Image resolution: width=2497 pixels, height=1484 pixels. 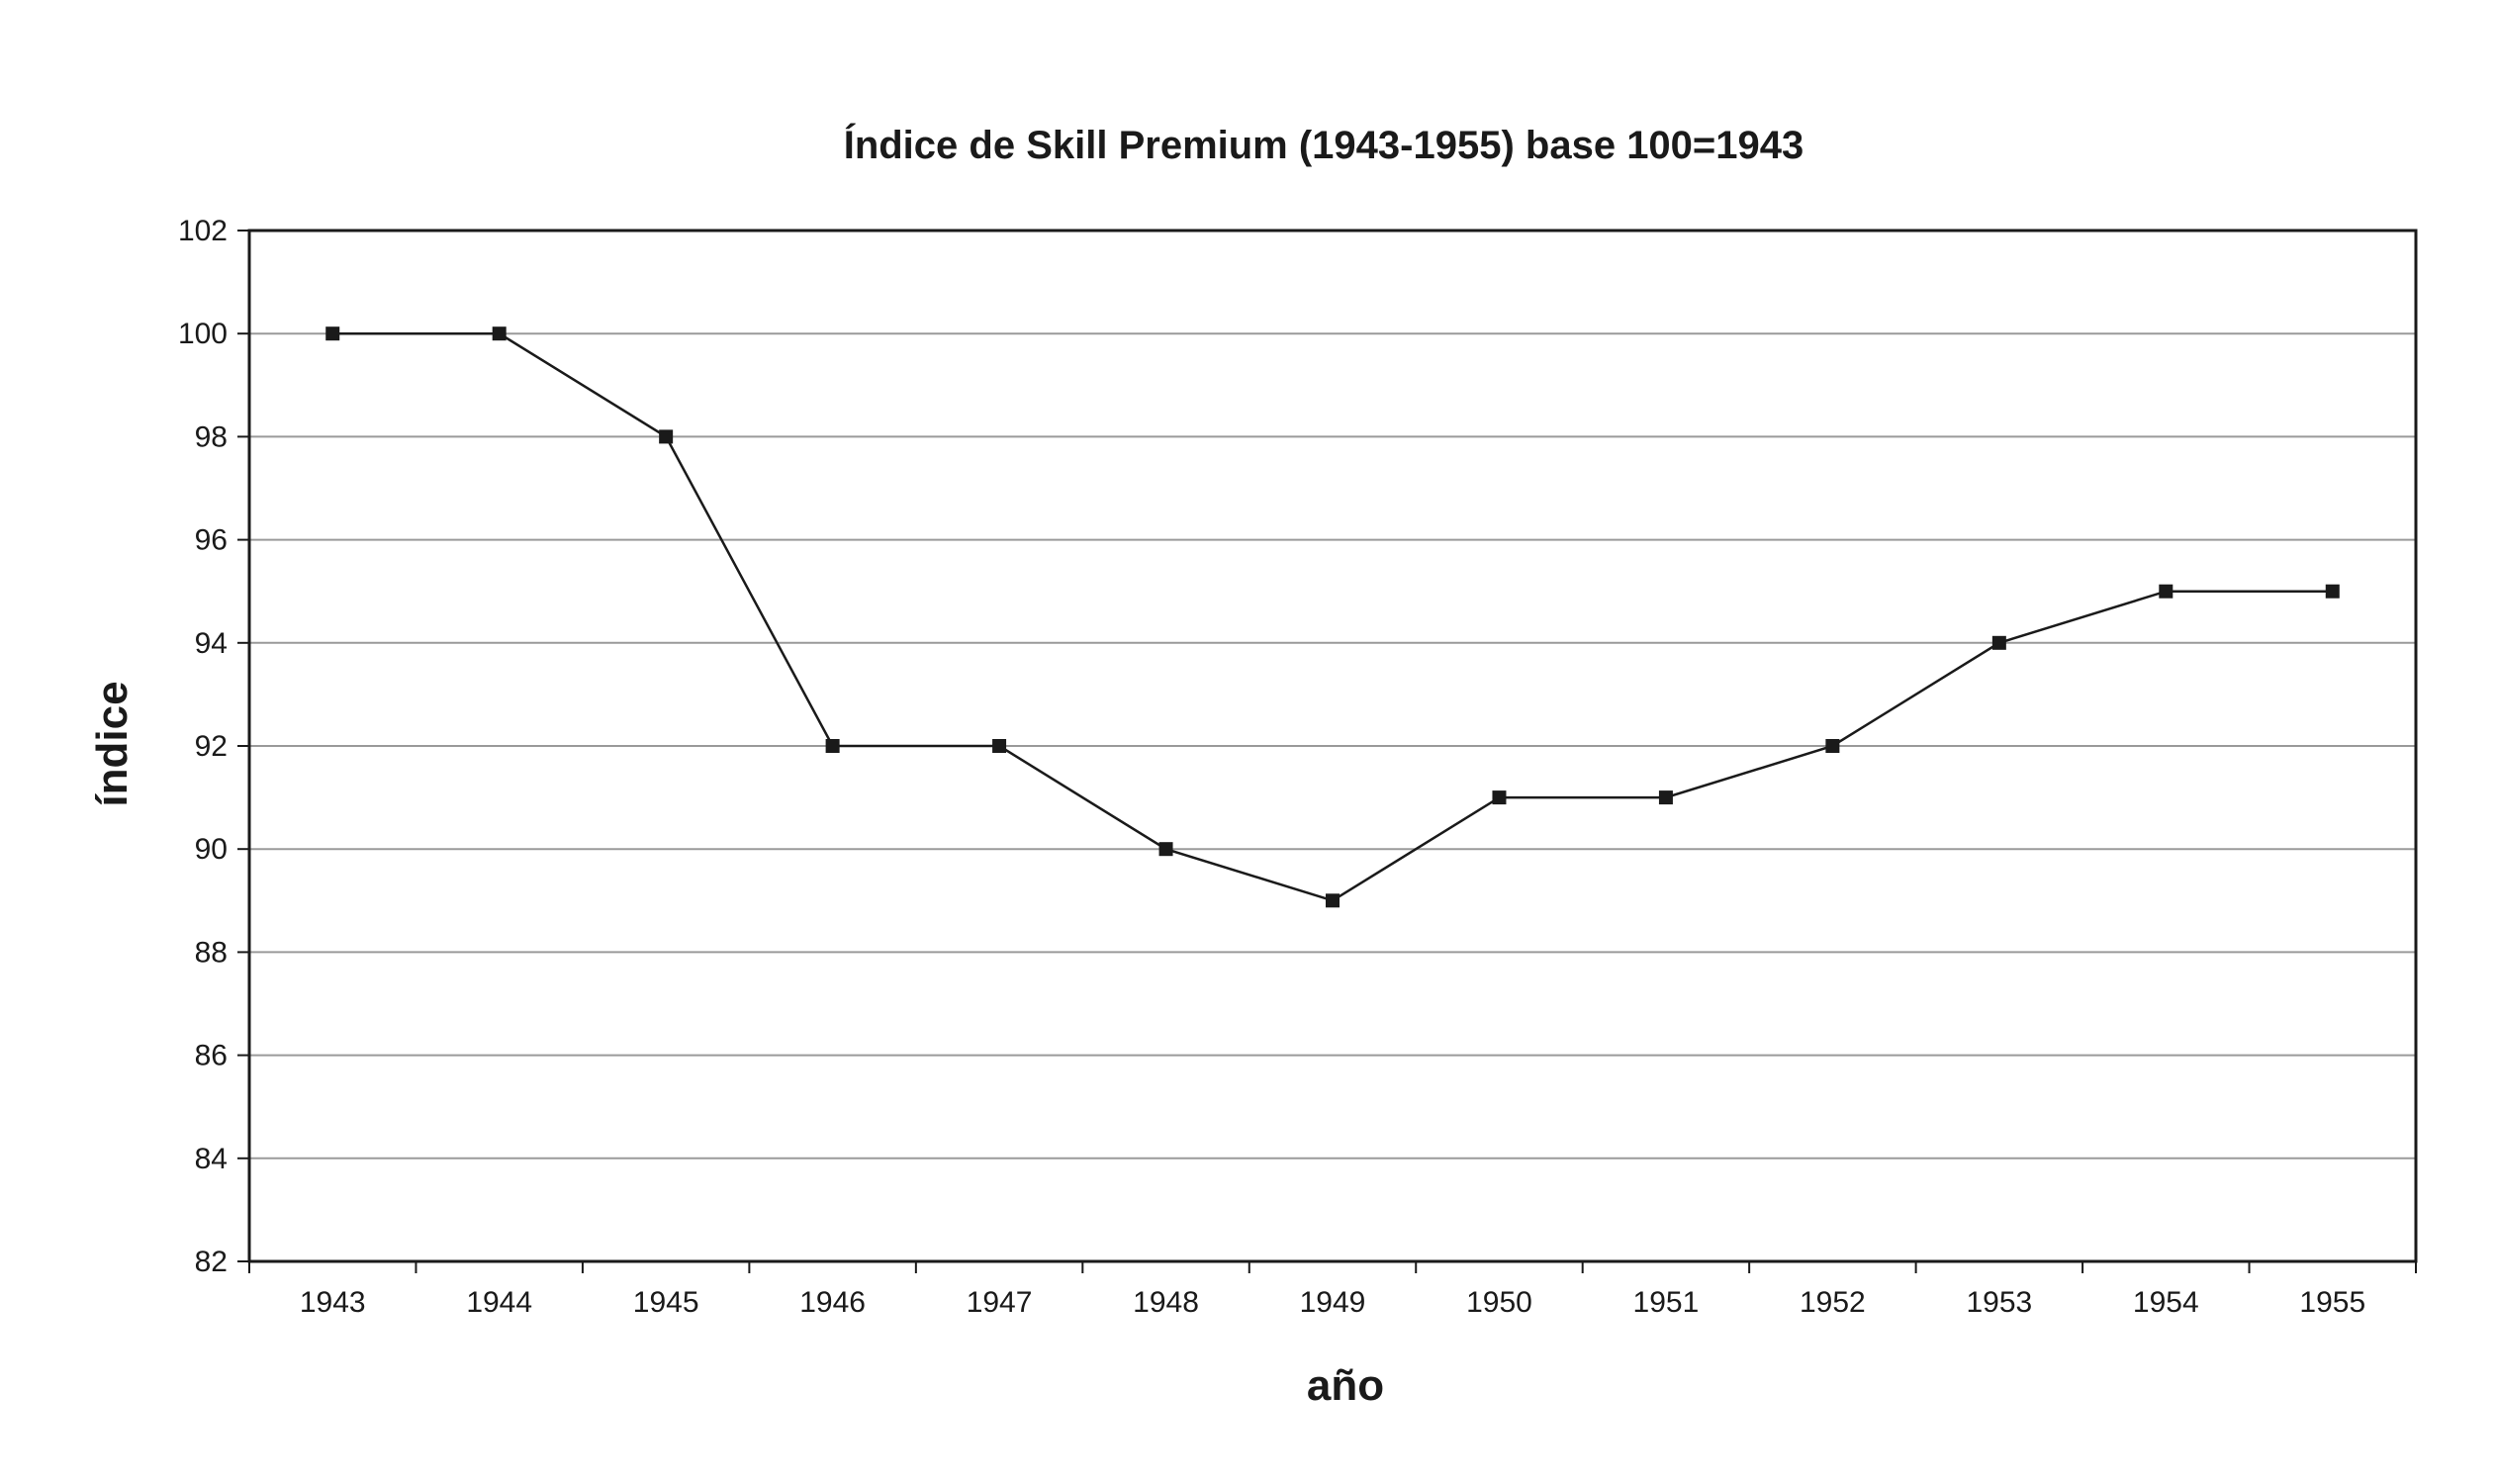 I want to click on x-axis-title: año, so click(x=1345, y=1385).